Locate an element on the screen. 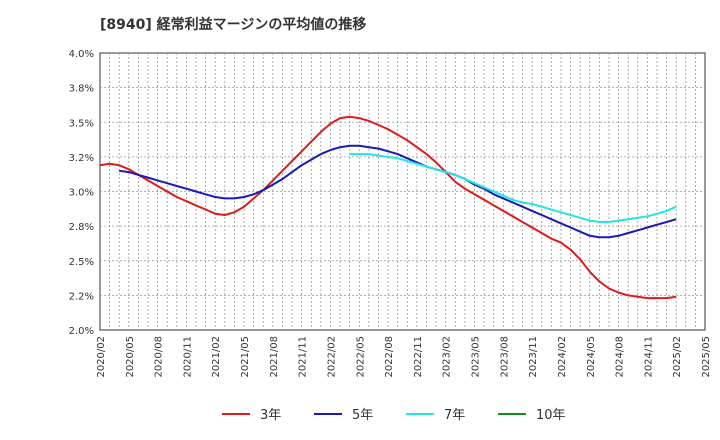  x-tick-label: 2020/08 is located at coordinates (159, 357).